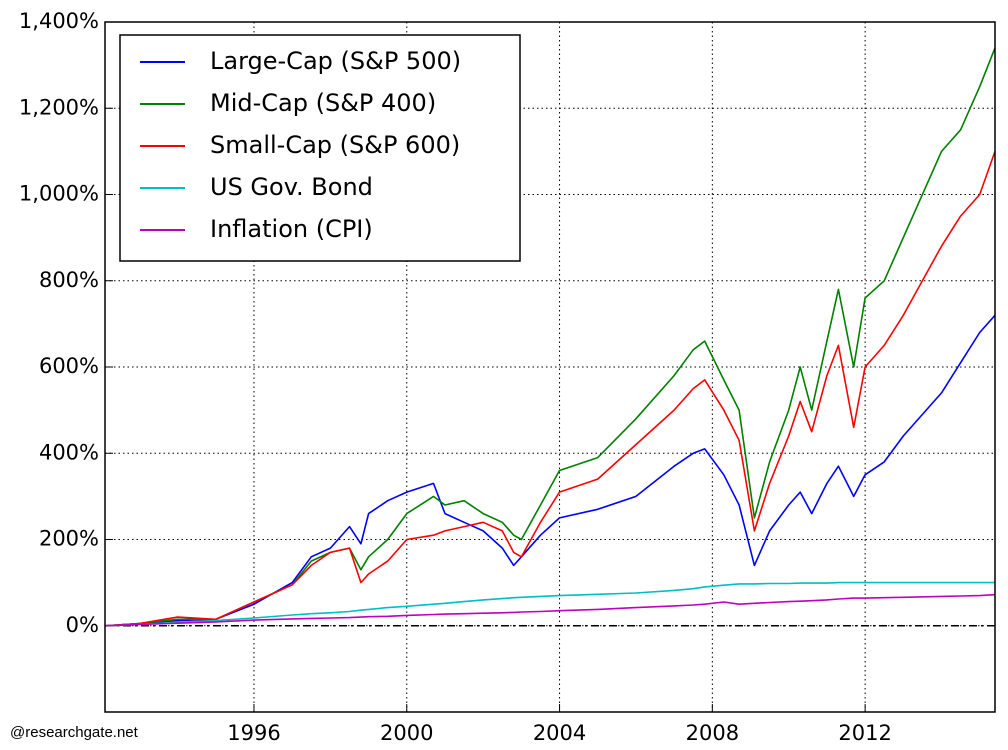 This screenshot has height=750, width=1008. What do you see at coordinates (69, 280) in the screenshot?
I see `y-tick-label: 800%` at bounding box center [69, 280].